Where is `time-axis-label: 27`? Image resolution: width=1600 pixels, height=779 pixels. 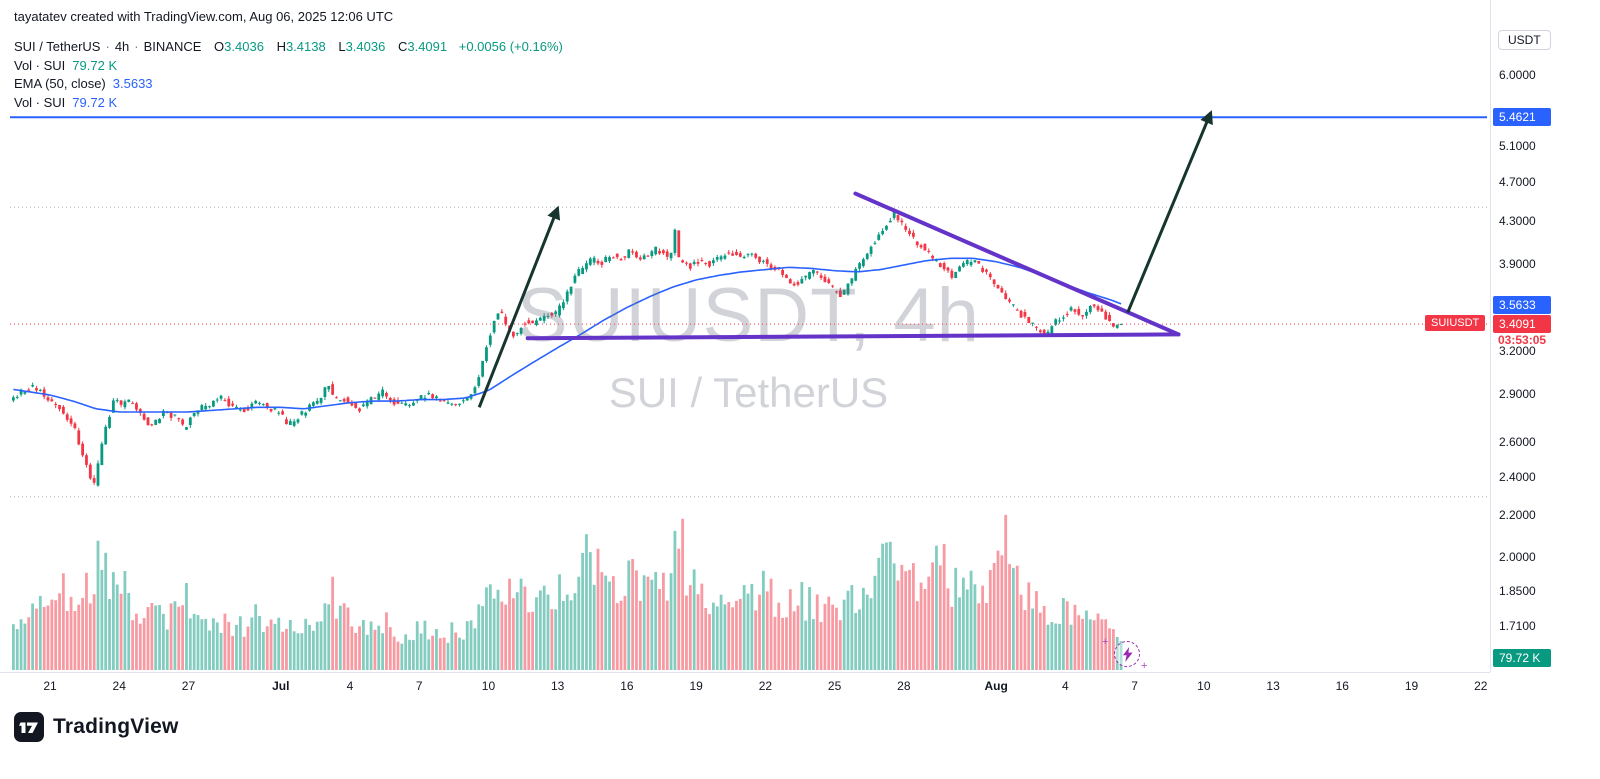 time-axis-label: 27 is located at coordinates (188, 686).